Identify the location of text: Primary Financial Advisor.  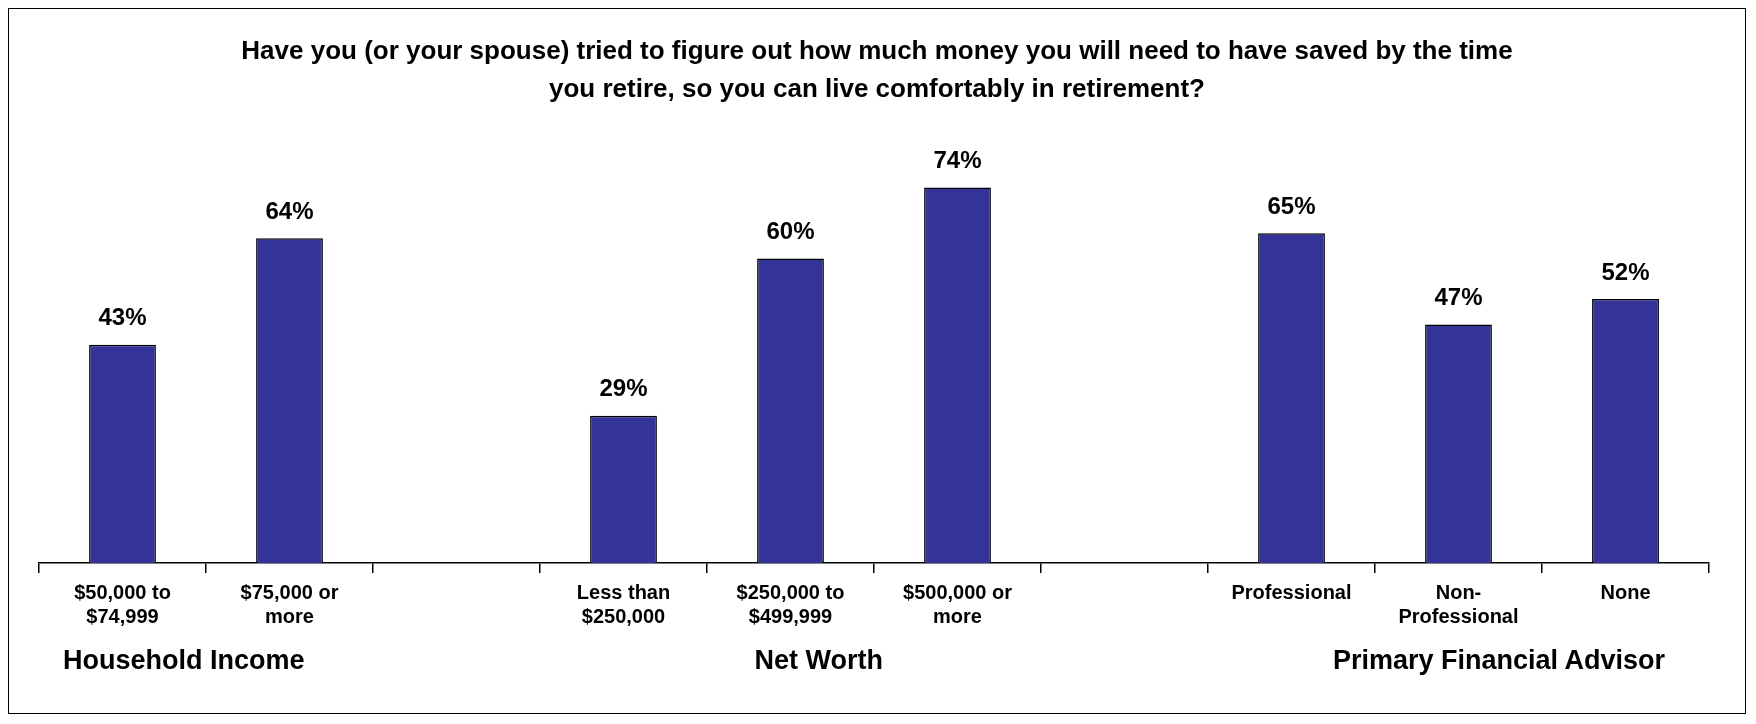
(1498, 660).